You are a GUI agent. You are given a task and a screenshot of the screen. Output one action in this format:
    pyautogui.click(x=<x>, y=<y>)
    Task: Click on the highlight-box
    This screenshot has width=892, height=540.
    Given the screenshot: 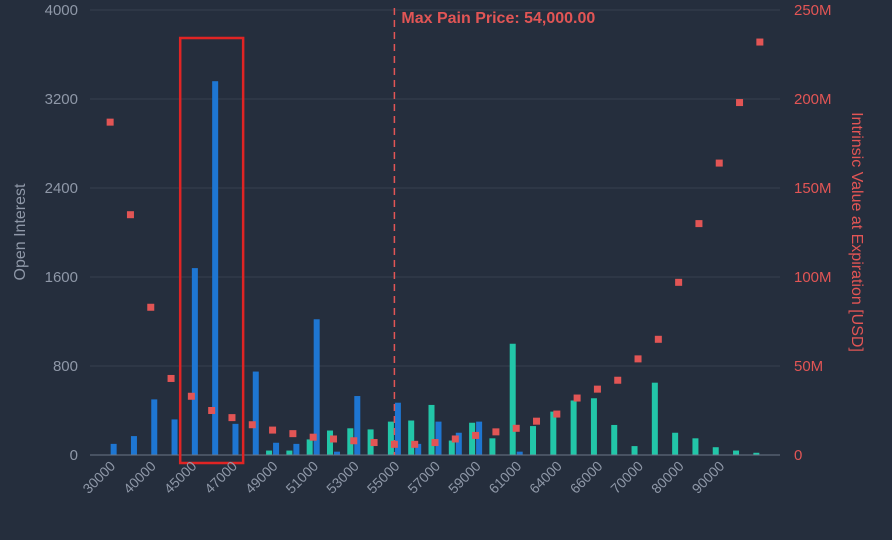 What is the action you would take?
    pyautogui.click(x=211, y=250)
    